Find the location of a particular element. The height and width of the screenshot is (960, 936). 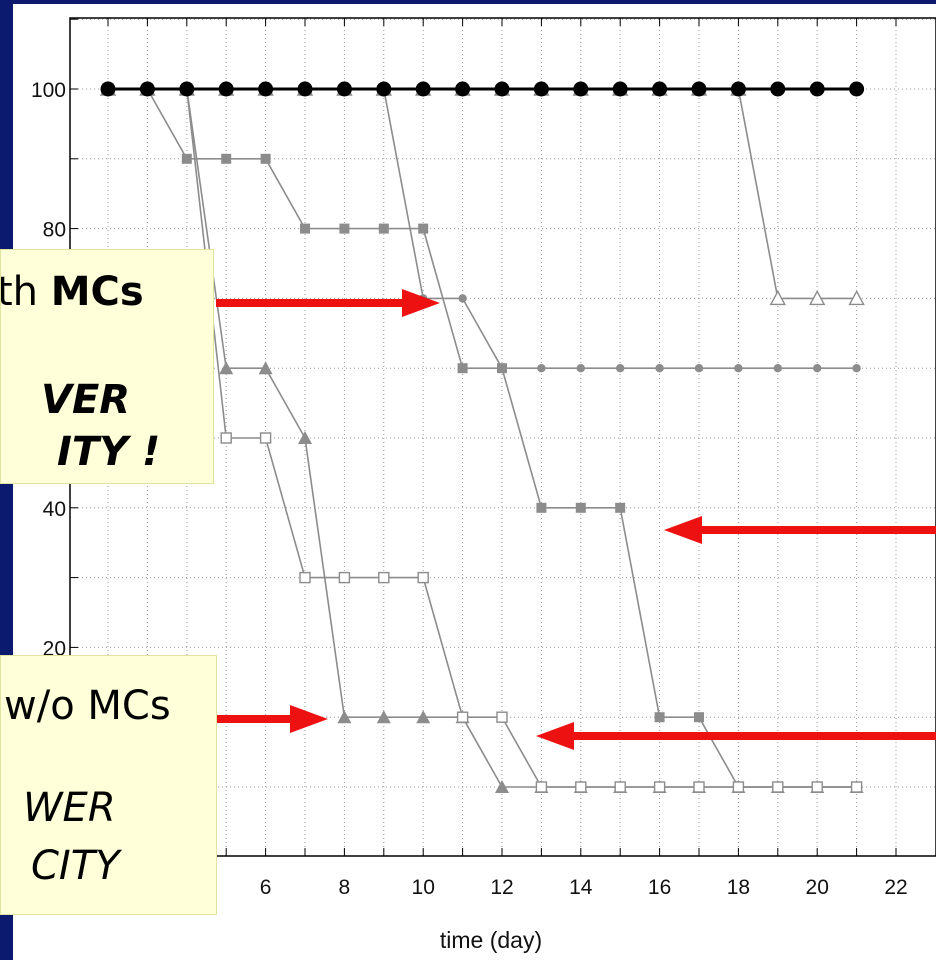

slide-top-frame is located at coordinates (468, 2).